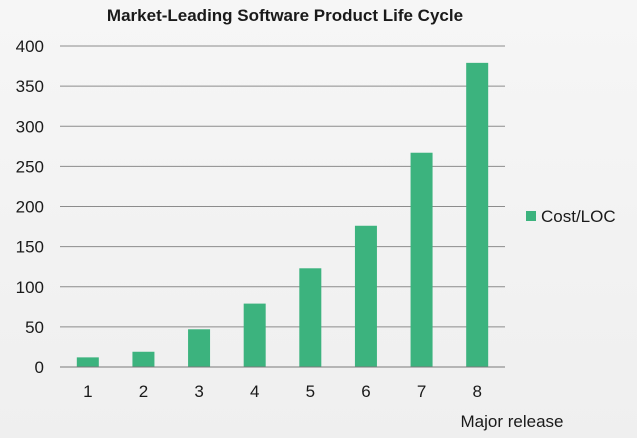 The width and height of the screenshot is (637, 438). I want to click on y-tick-label: 250, so click(30, 166).